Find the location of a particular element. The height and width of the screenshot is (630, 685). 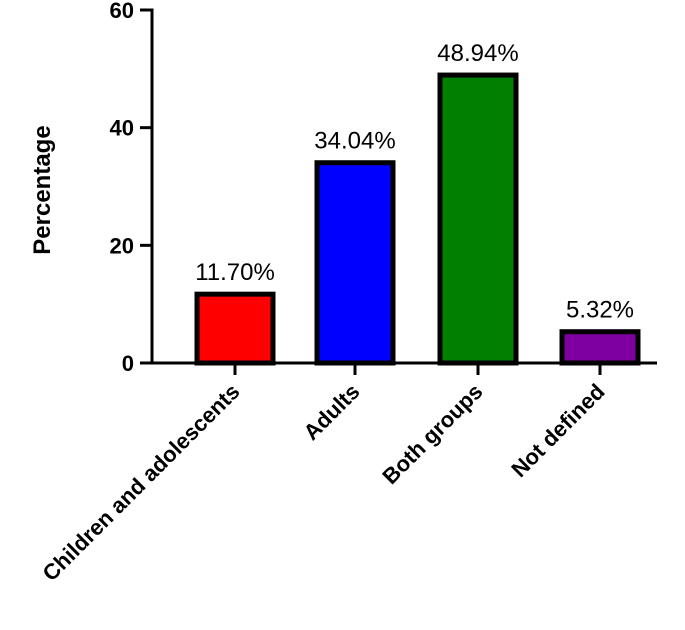

y-tick-label: 60 is located at coordinates (122, 11).